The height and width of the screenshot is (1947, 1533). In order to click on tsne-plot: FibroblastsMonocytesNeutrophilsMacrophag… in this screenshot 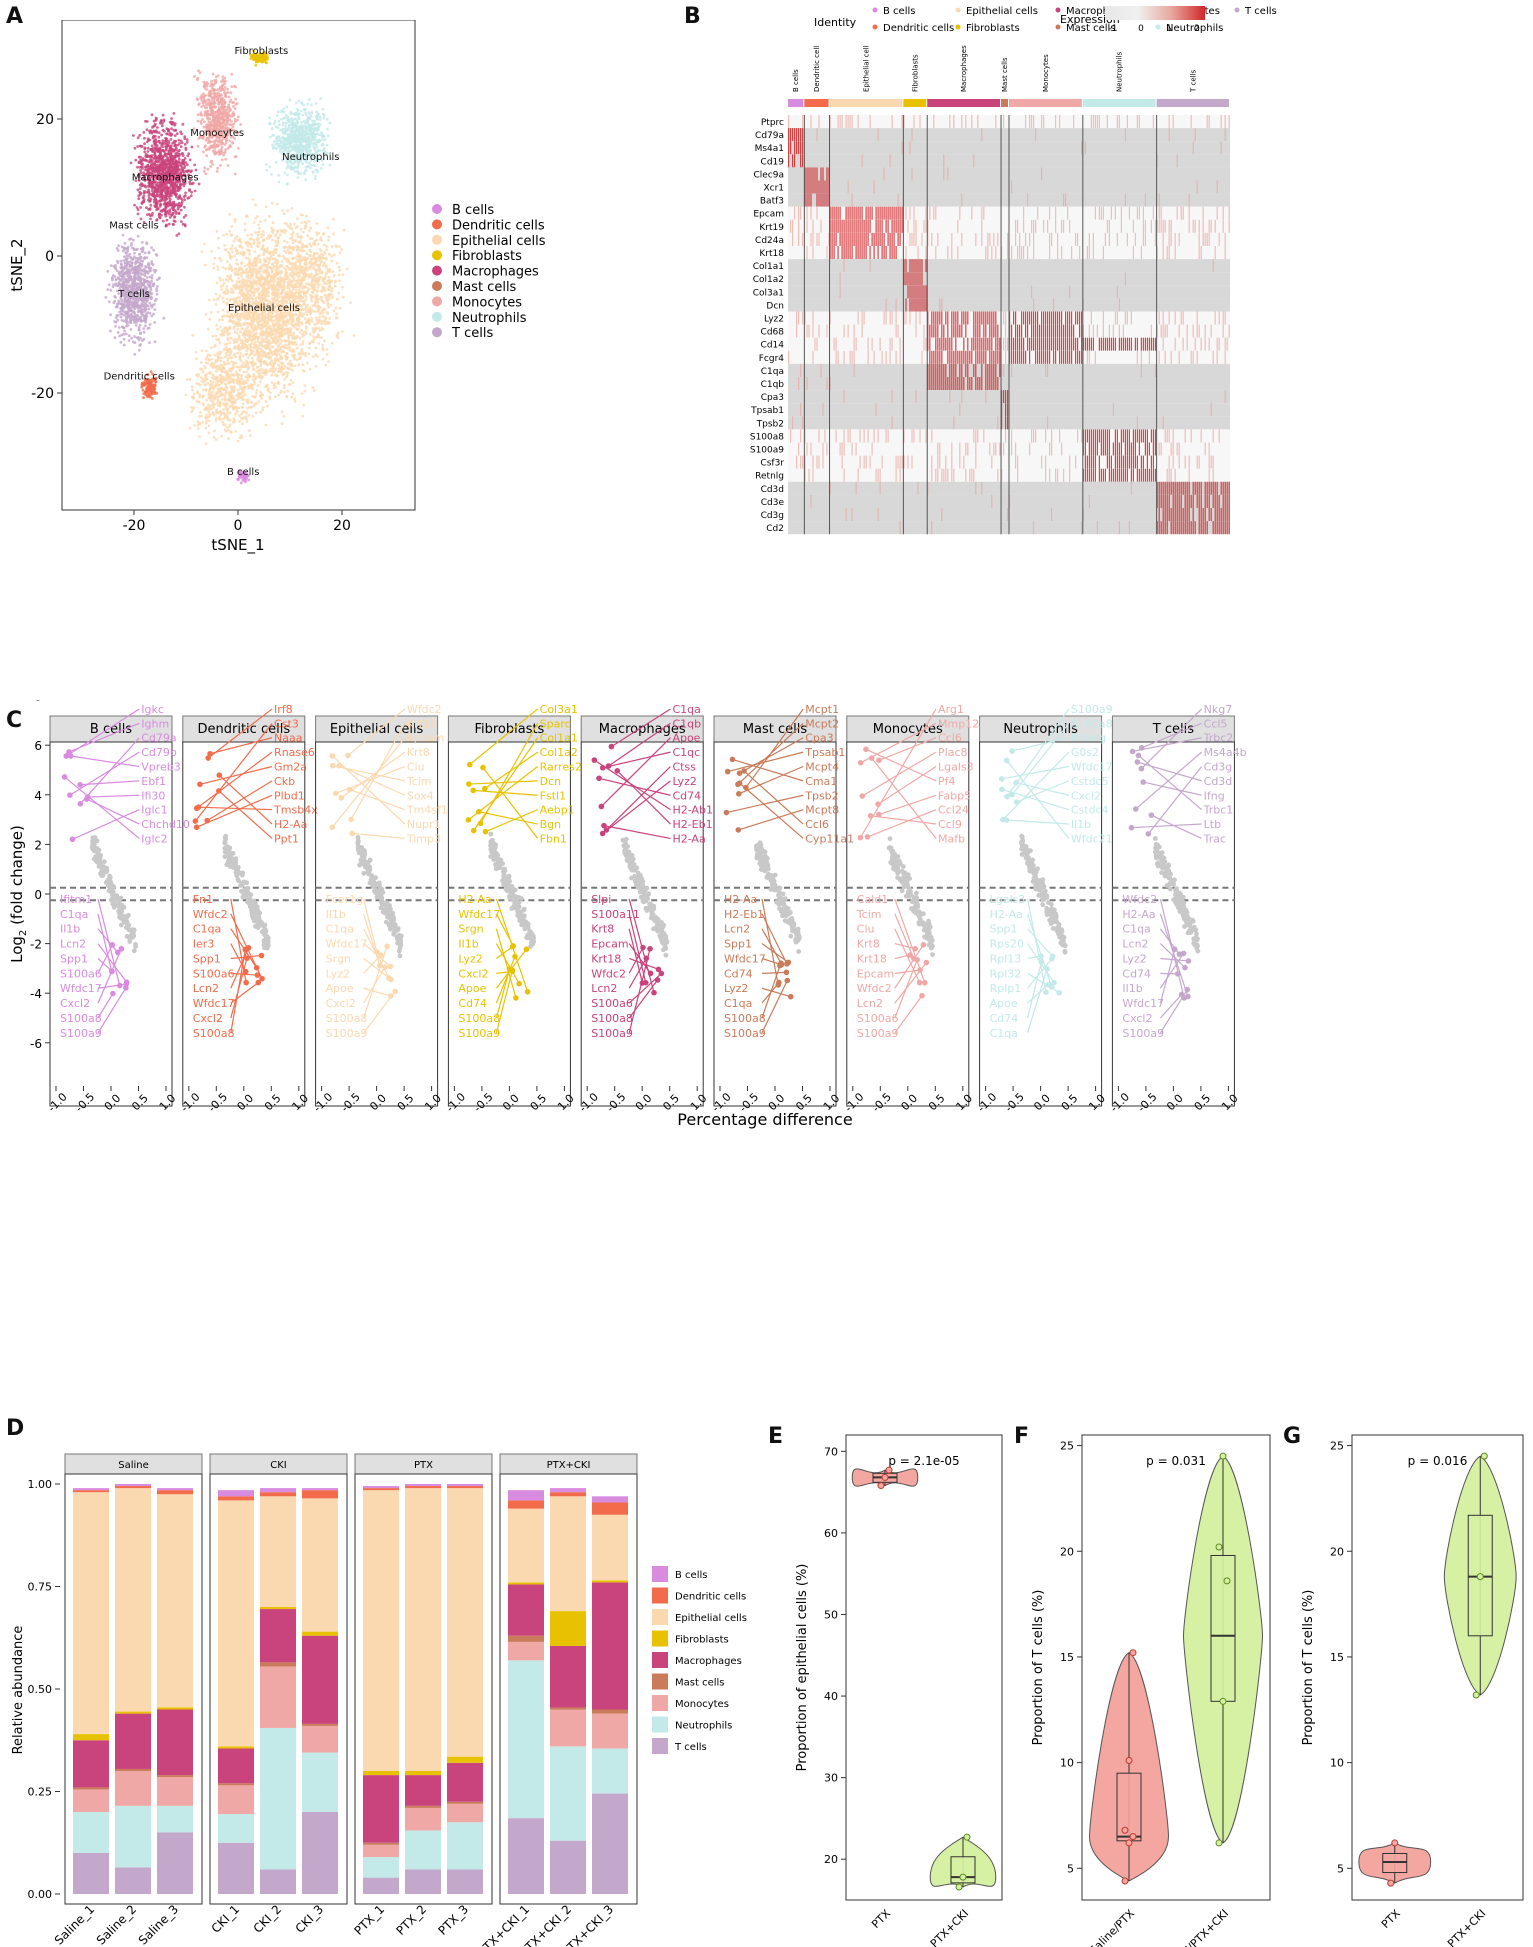, I will do `click(277, 287)`.